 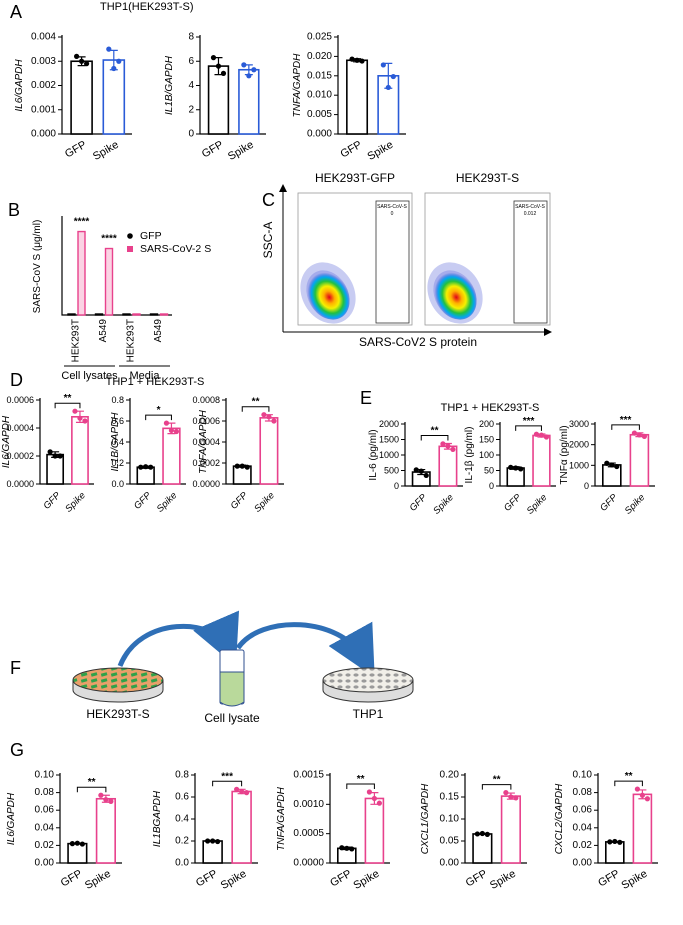 What do you see at coordinates (392, 207) in the screenshot?
I see `gate-label: SARS-CoV-S` at bounding box center [392, 207].